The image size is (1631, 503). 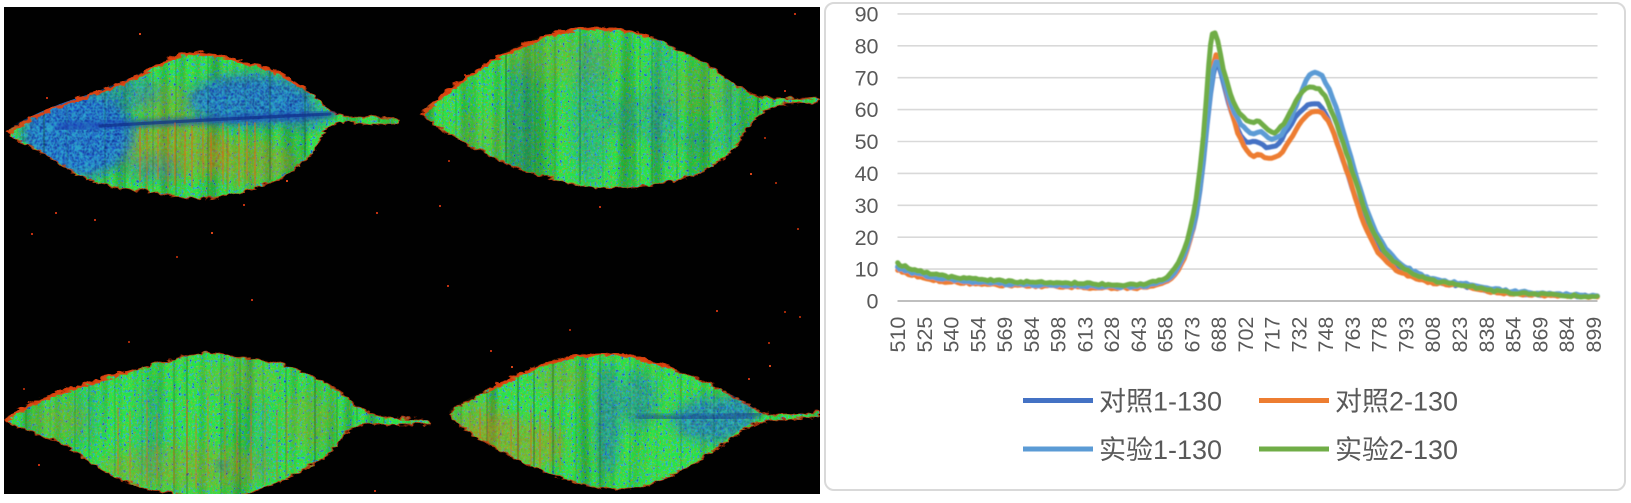 I want to click on svg-text: 628, so click(x=1112, y=335).